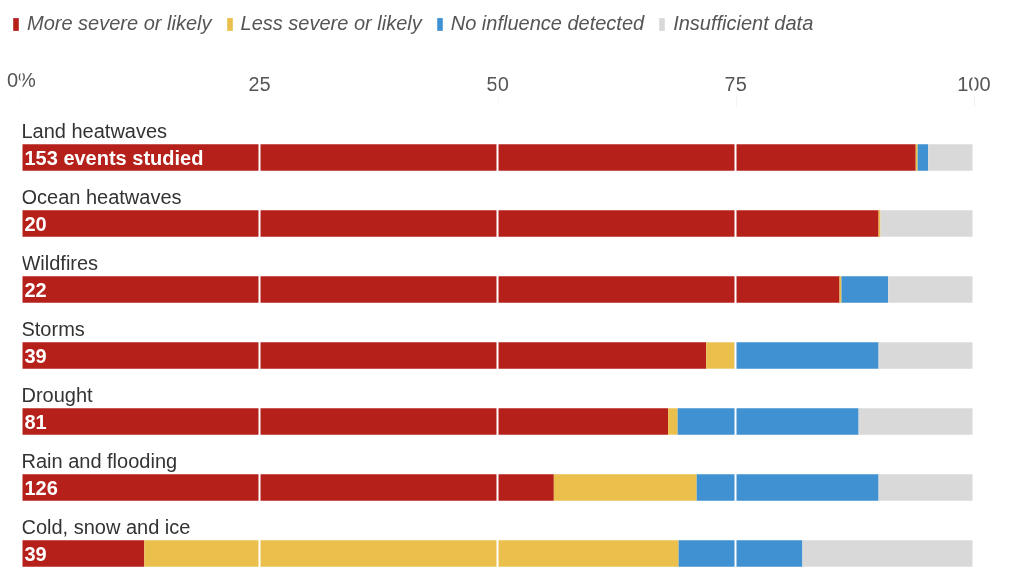 Image resolution: width=1012 pixels, height=575 pixels. I want to click on legend-label: Insufficient data, so click(743, 23).